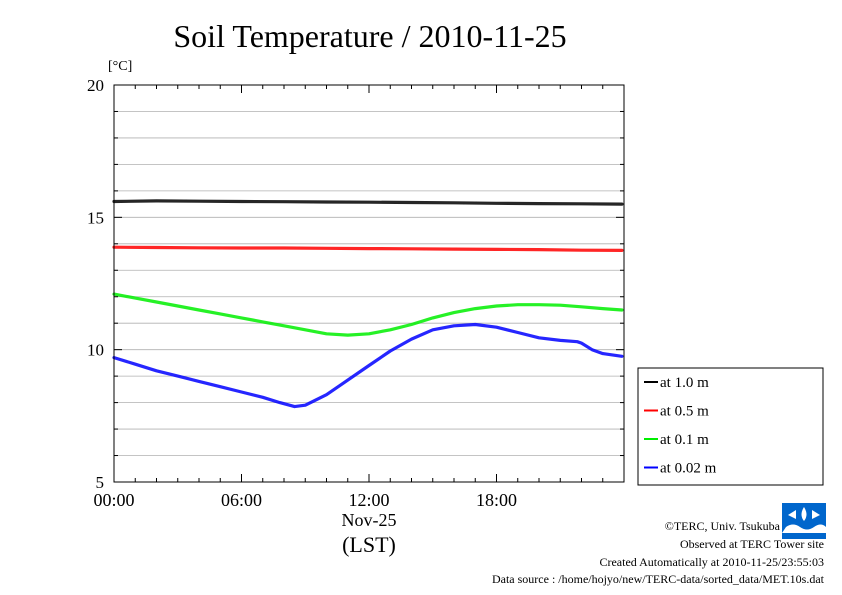 The width and height of the screenshot is (842, 595). Describe the element at coordinates (369, 36) in the screenshot. I see `chart-title: Soil Temperature / 2010-11-25` at that location.